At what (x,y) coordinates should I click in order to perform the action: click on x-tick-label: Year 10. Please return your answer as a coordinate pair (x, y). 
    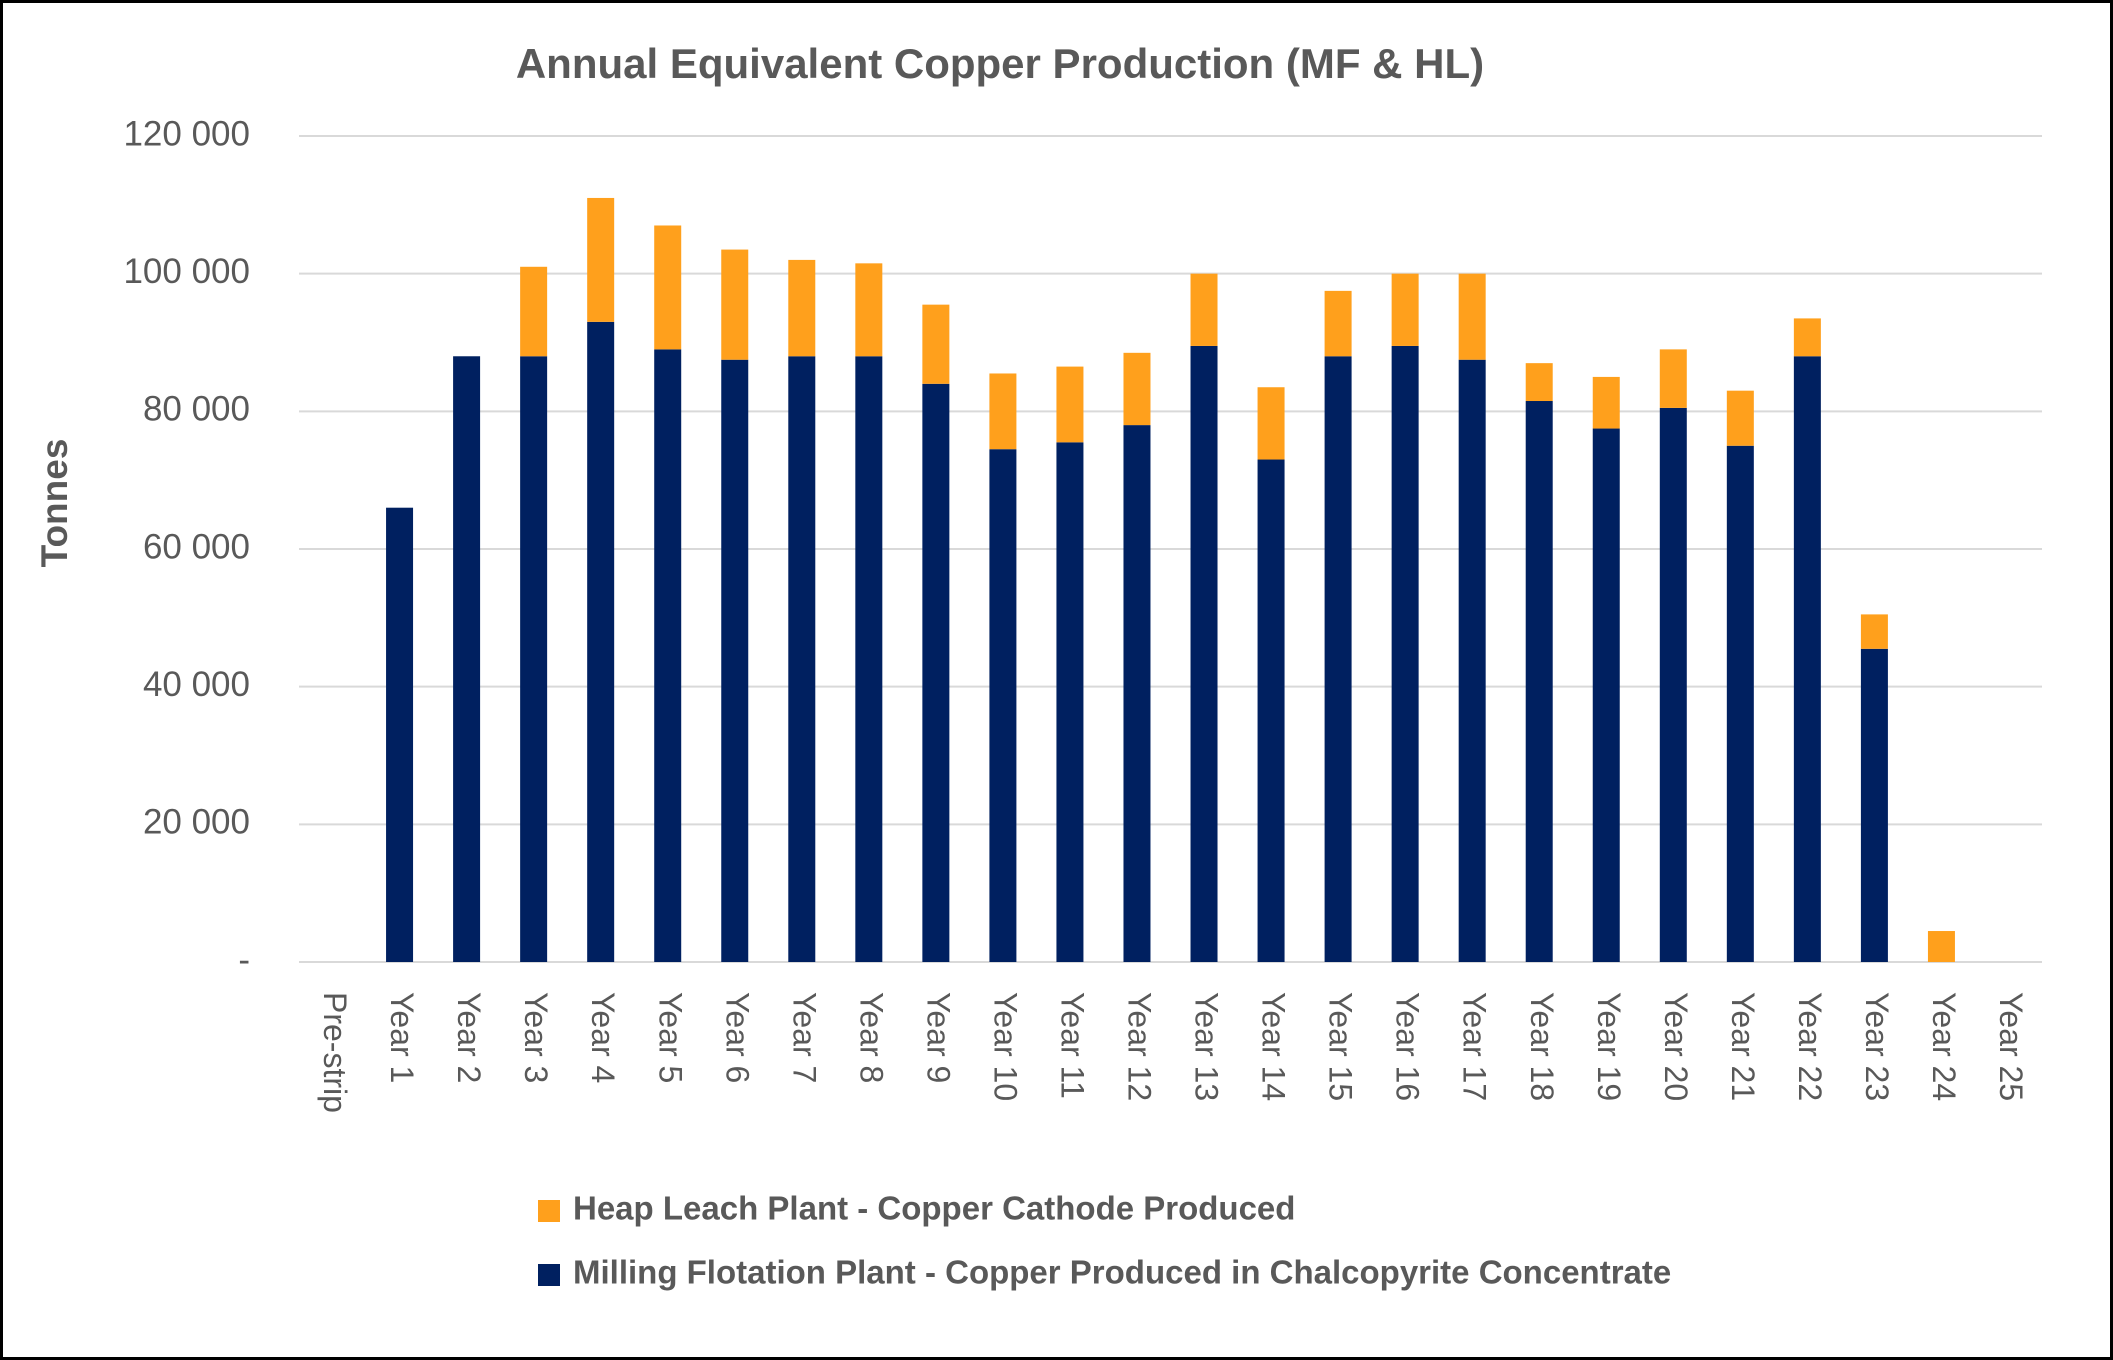
    Looking at the image, I should click on (1005, 1046).